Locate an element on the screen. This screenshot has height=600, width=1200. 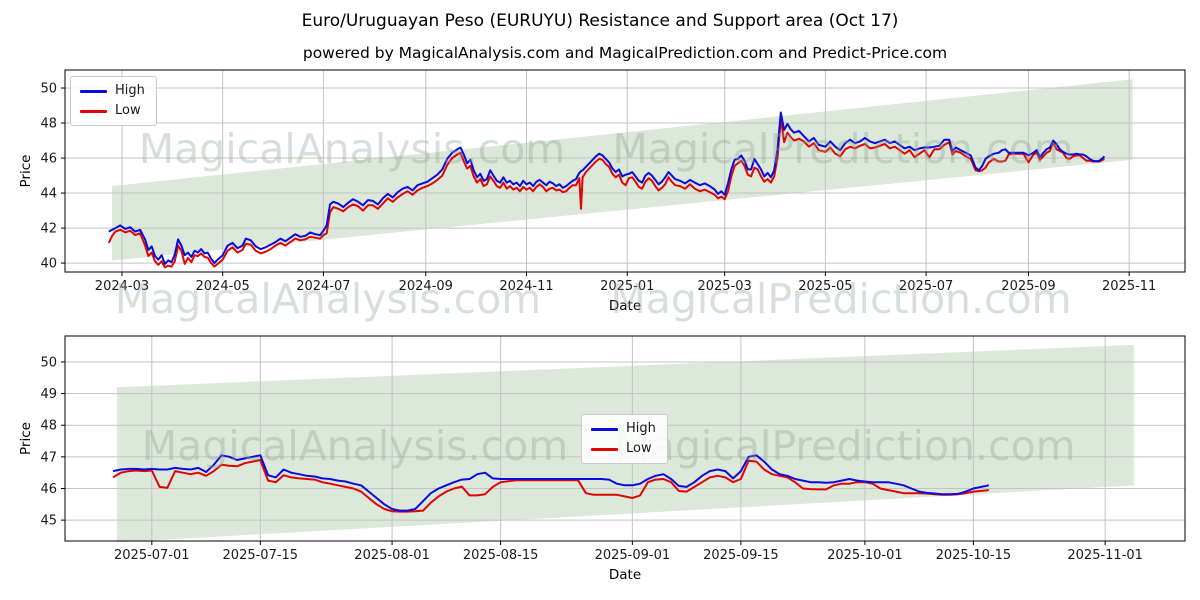
y-tick-label: 45 is located at coordinates (48, 521).